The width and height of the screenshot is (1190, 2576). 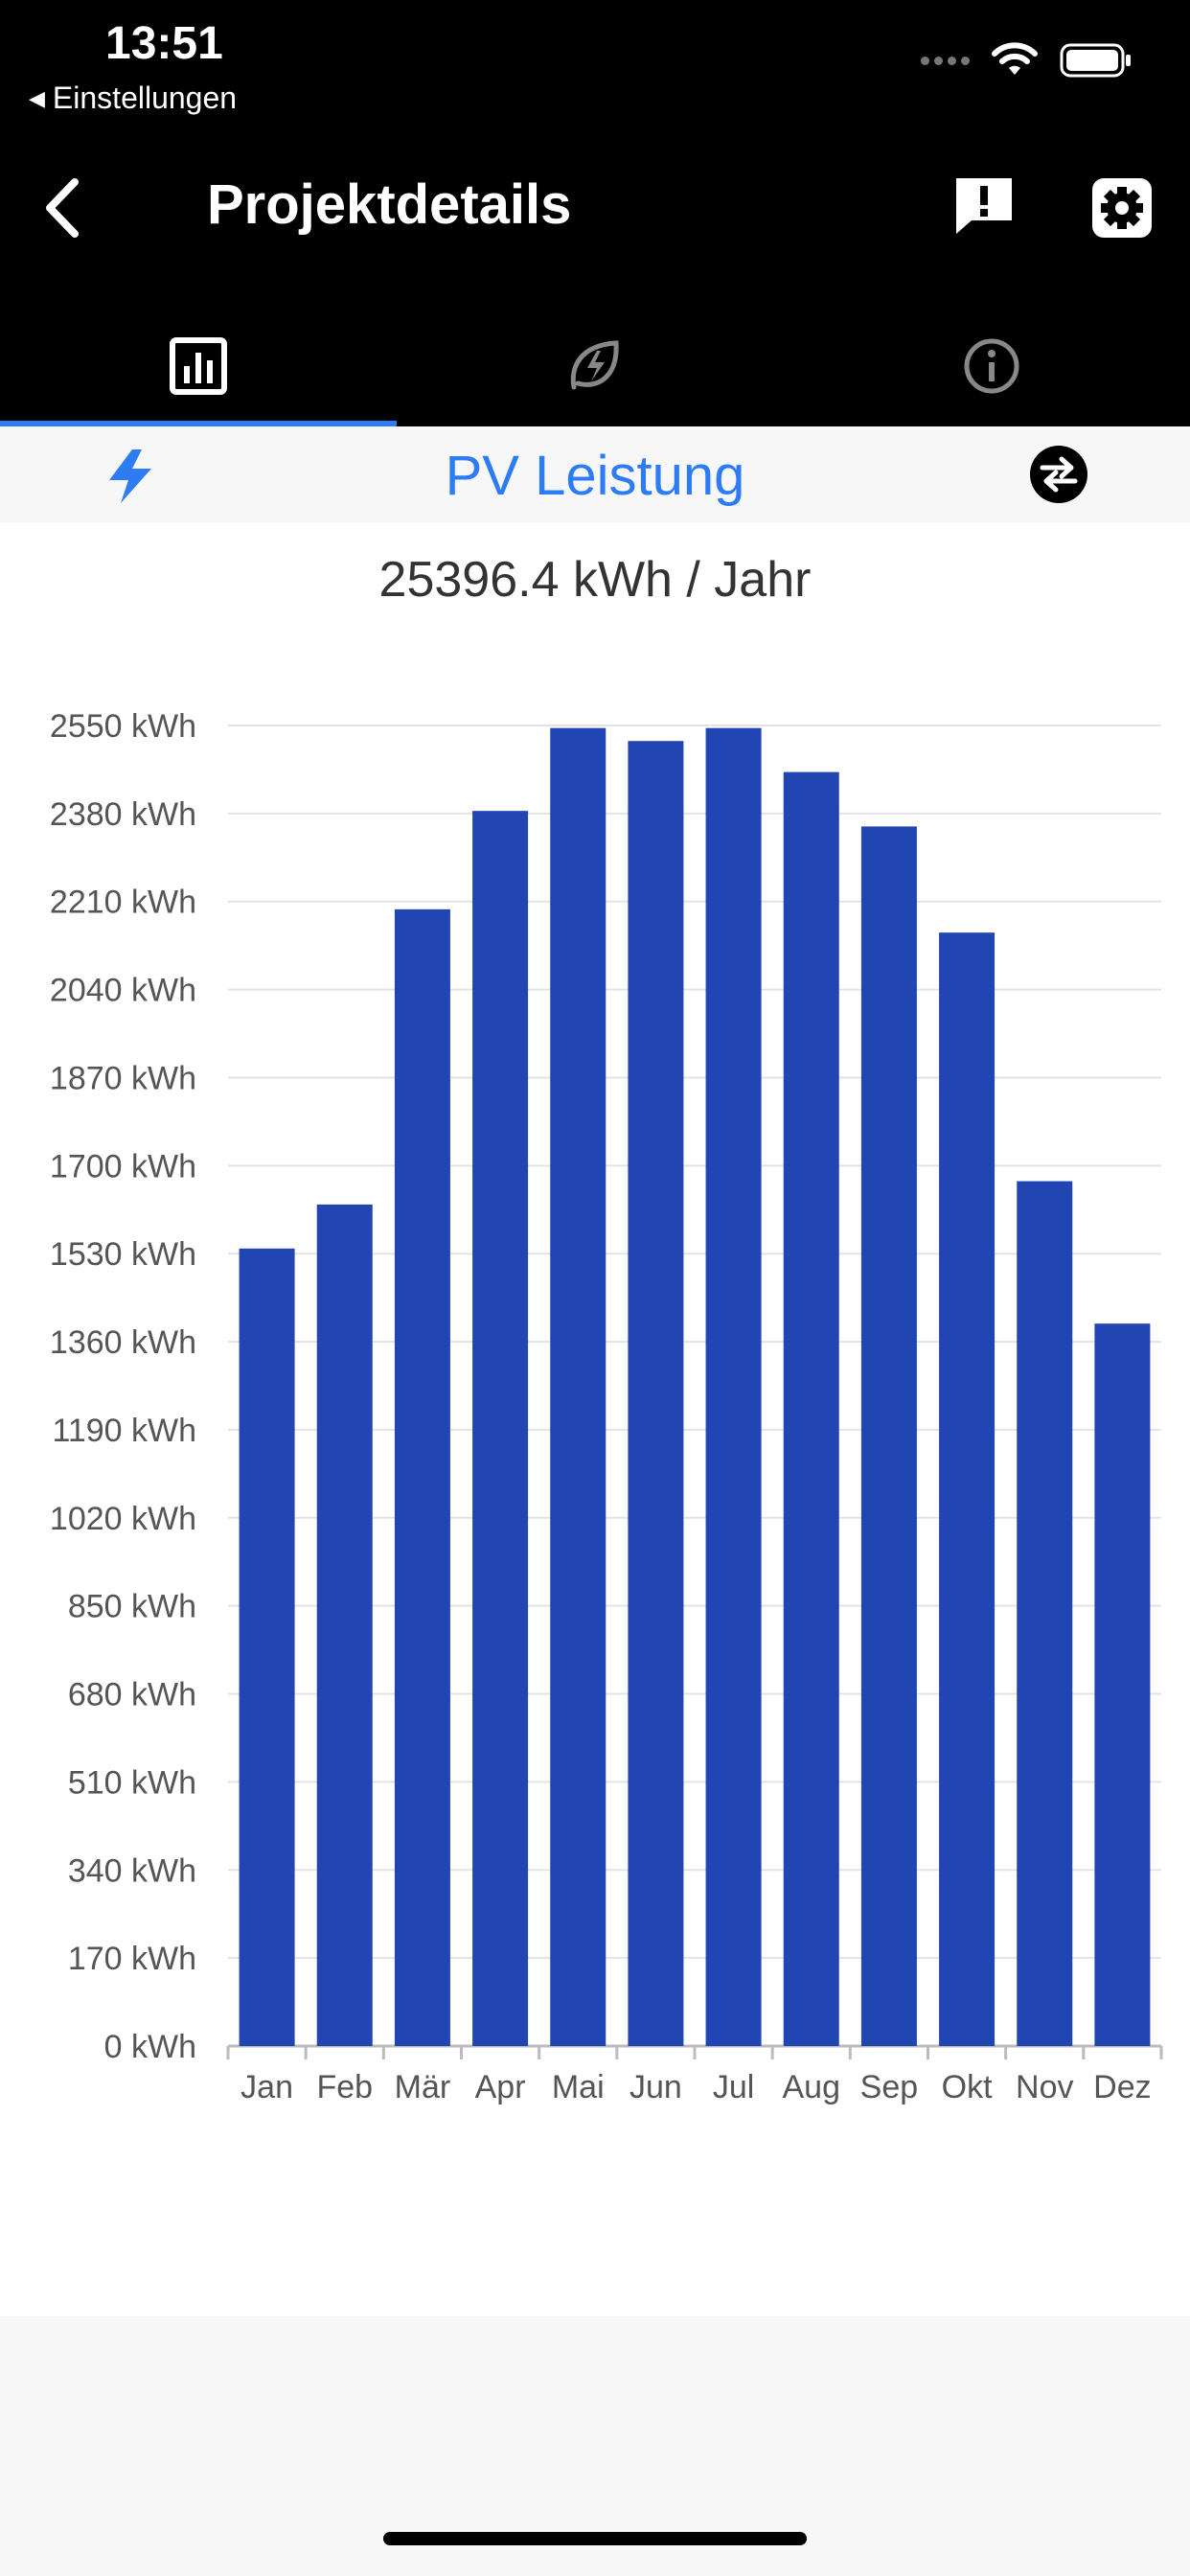 What do you see at coordinates (1045, 1613) in the screenshot?
I see `bar-nov` at bounding box center [1045, 1613].